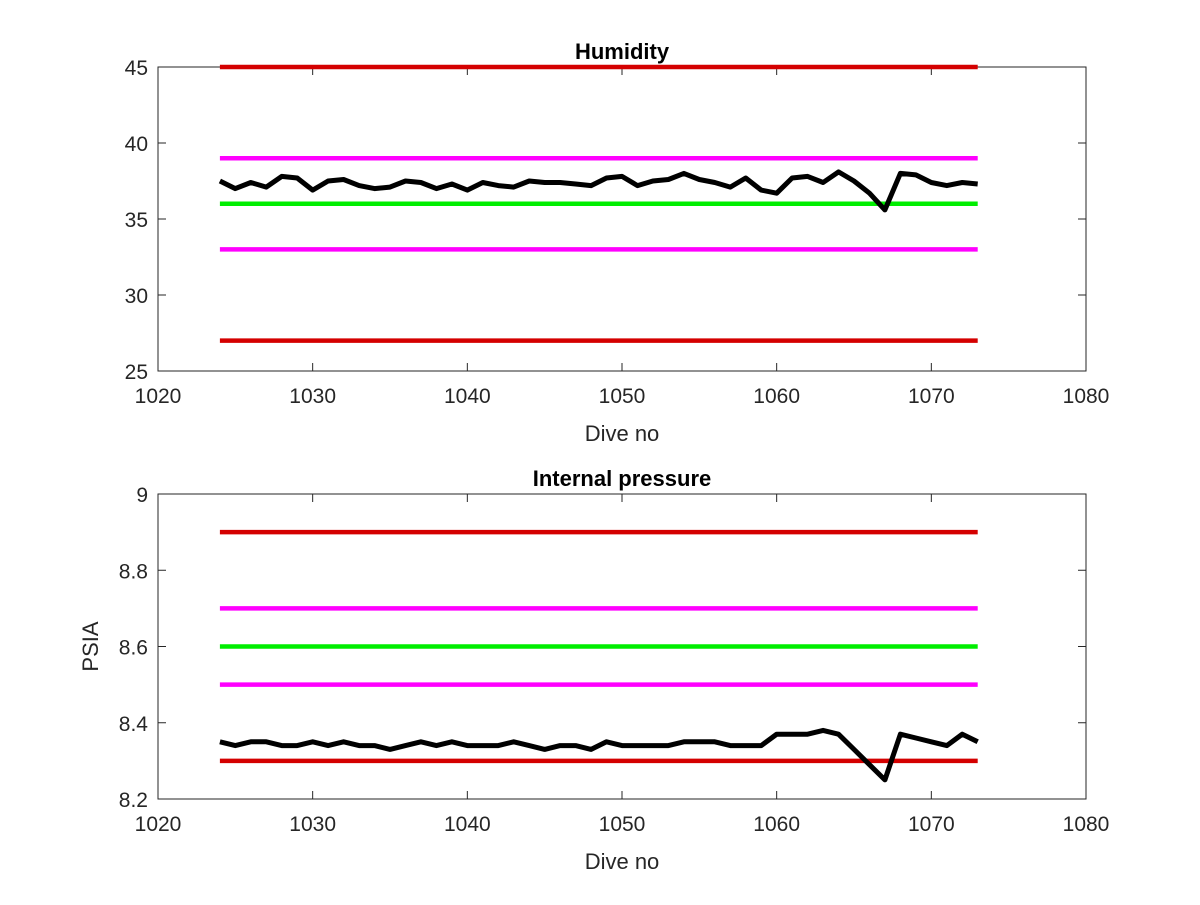 The width and height of the screenshot is (1200, 905). Describe the element at coordinates (622, 478) in the screenshot. I see `chart-title: Internal pressure` at that location.